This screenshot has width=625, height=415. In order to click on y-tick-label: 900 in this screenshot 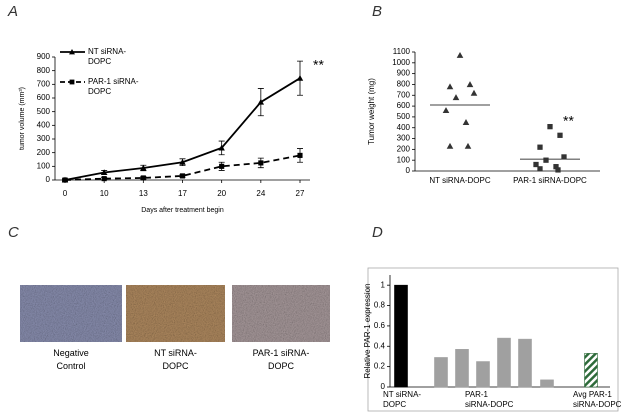, I will do `click(404, 73)`.